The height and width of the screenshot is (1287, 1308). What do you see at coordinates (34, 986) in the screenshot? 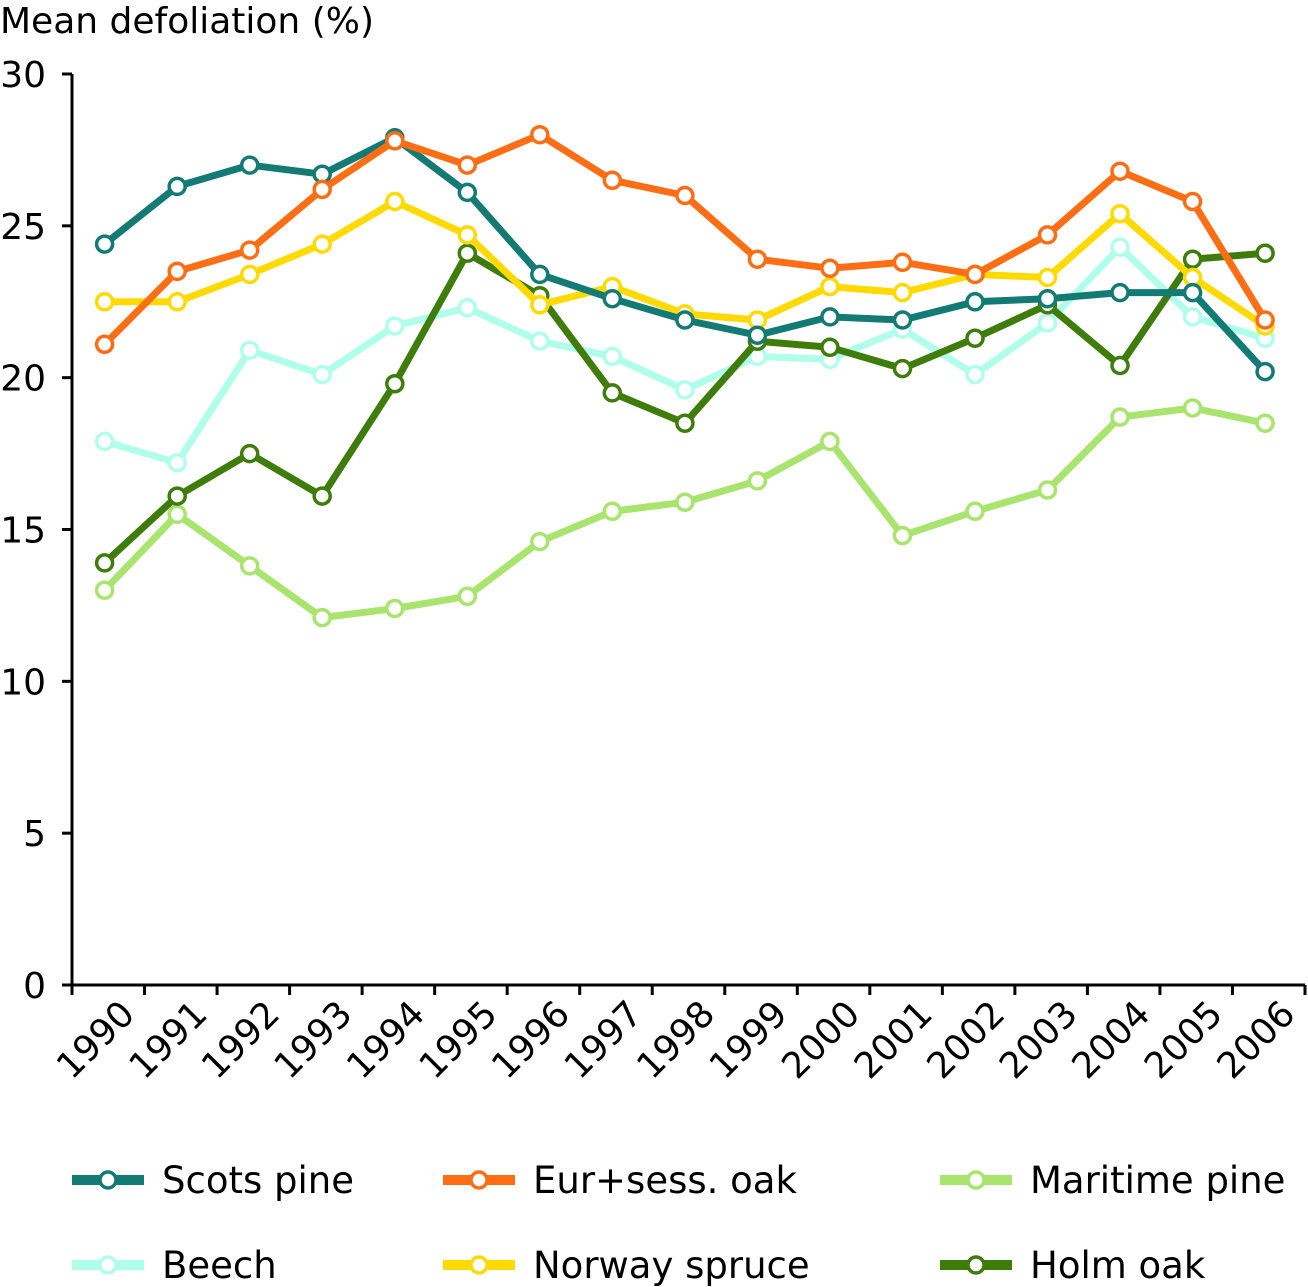
I see `y-tick-label: 0` at bounding box center [34, 986].